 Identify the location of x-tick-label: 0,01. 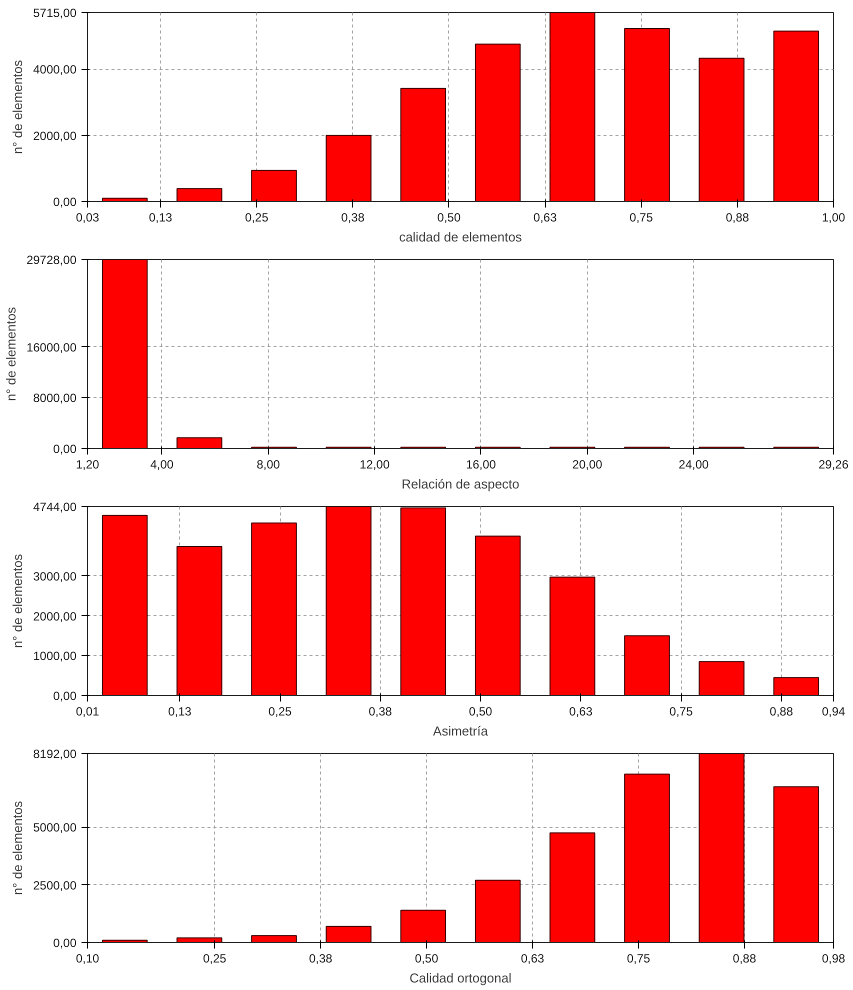
(88, 711).